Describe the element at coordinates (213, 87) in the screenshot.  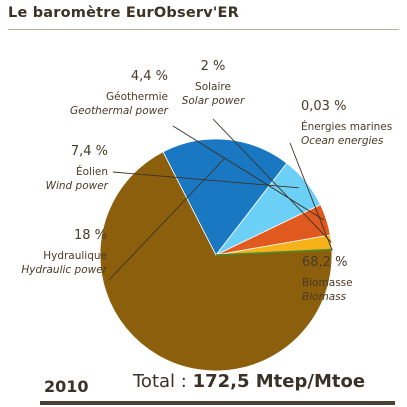
I see `slice-label-fr-solar: Solaire` at that location.